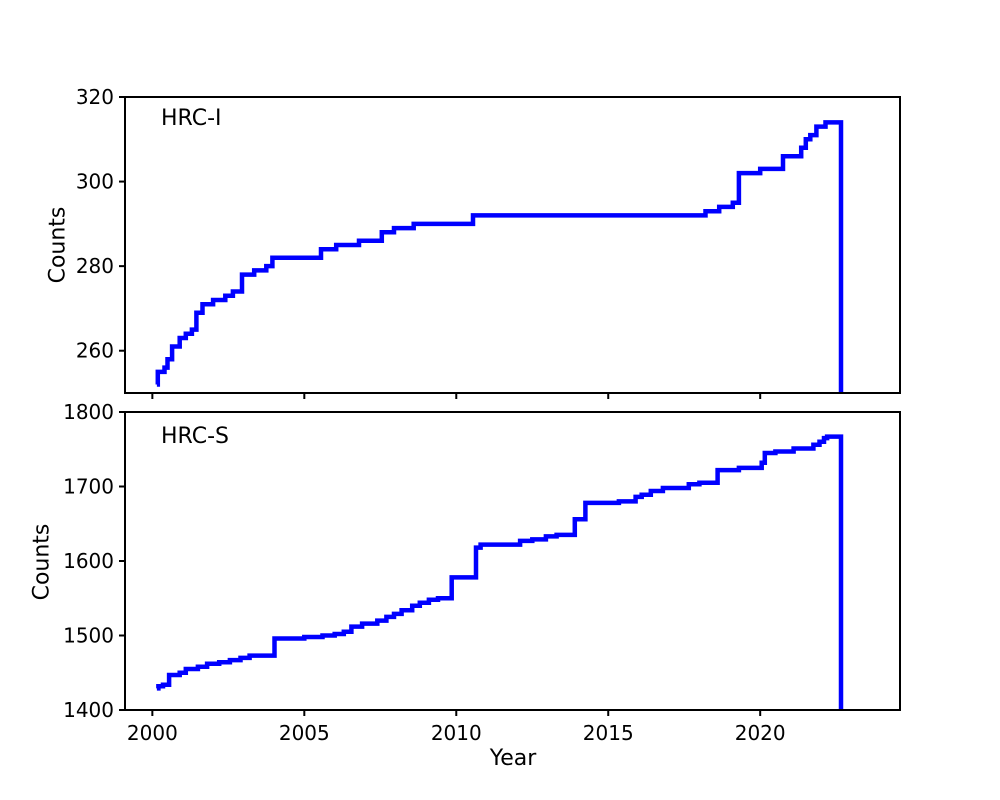 The height and width of the screenshot is (800, 1000). I want to click on x-axis-label: Year, so click(513, 758).